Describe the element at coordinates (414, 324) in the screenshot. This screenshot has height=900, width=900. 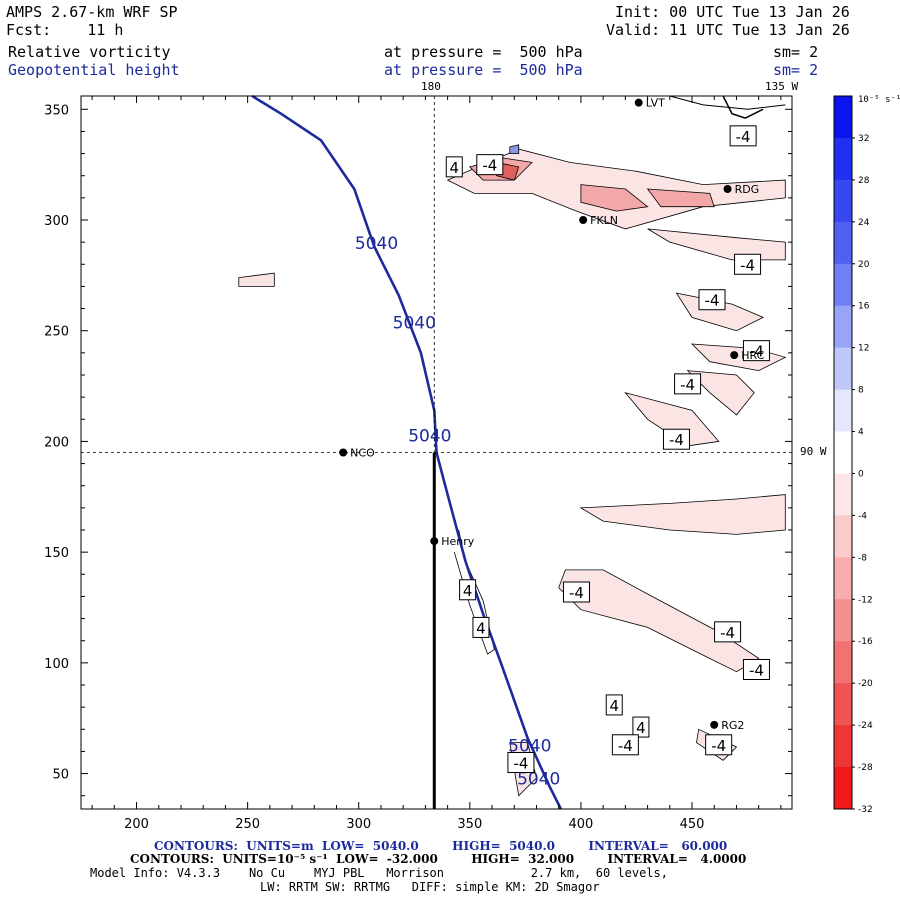
I see `height-label-1: 5040` at that location.